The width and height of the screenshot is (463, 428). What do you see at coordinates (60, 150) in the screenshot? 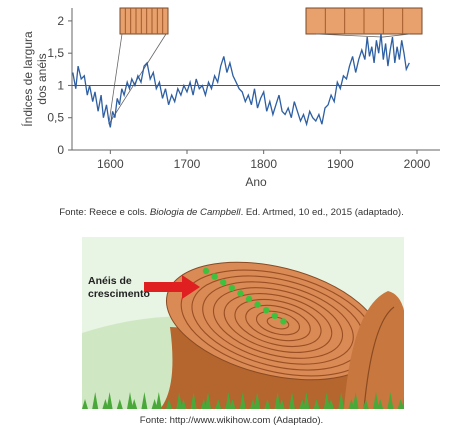
I see `y-tick-label: 0` at bounding box center [60, 150].